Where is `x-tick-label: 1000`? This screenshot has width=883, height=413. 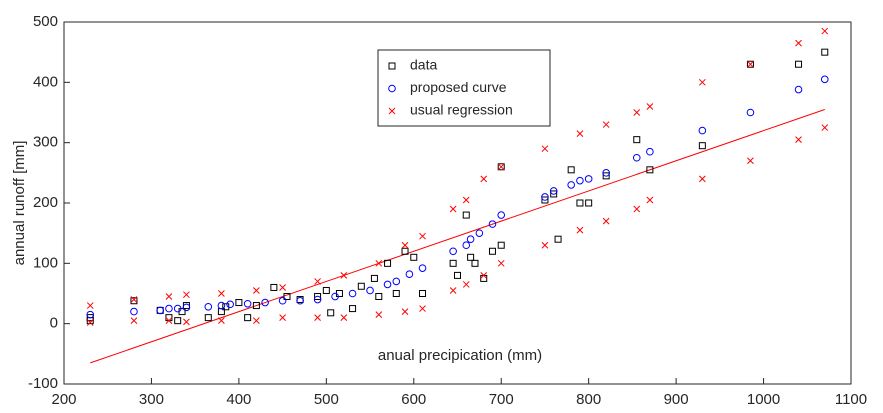 x-tick-label: 1000 is located at coordinates (763, 399).